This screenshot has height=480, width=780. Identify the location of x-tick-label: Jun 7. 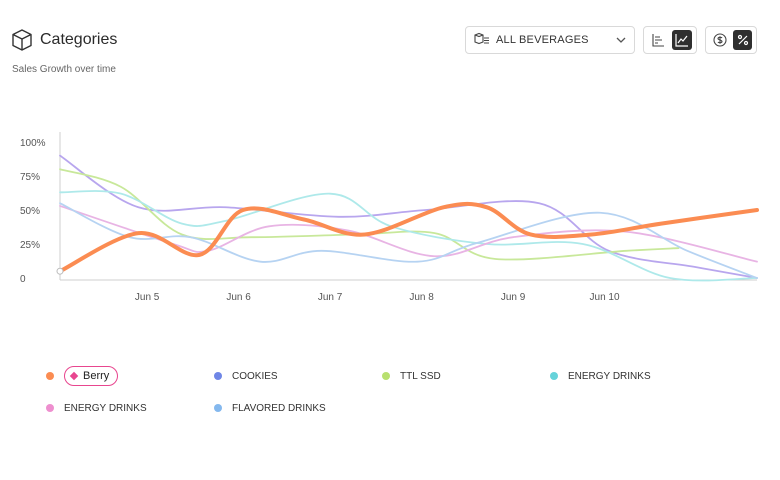
(330, 297).